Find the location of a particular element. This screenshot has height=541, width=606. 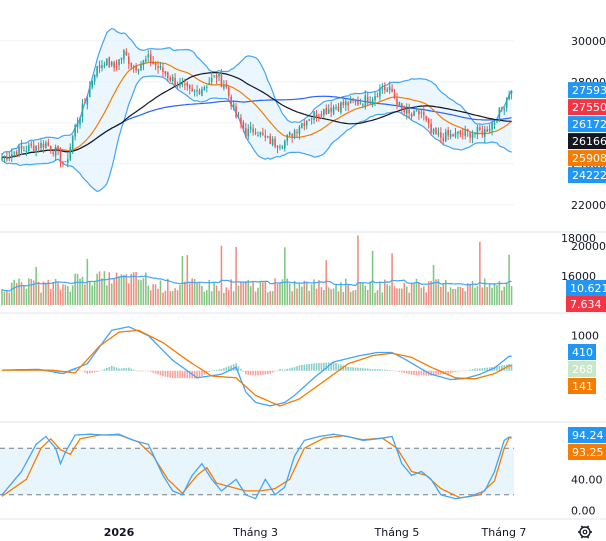

price-value-badge is located at coordinates (587, 90).